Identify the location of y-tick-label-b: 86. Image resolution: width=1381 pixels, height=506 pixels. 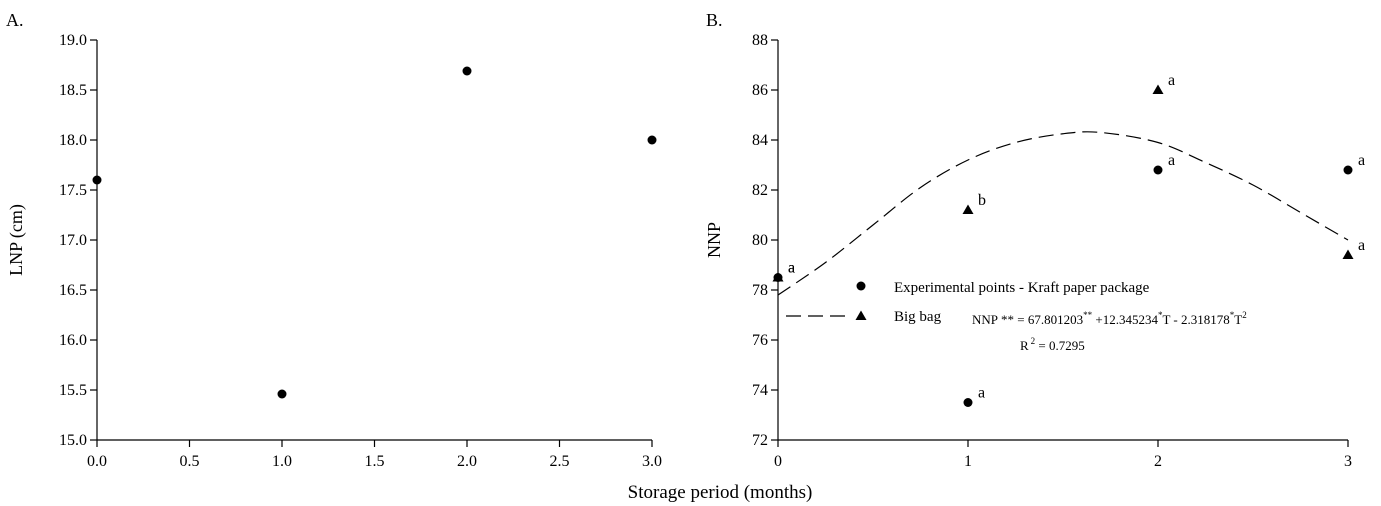
(760, 90).